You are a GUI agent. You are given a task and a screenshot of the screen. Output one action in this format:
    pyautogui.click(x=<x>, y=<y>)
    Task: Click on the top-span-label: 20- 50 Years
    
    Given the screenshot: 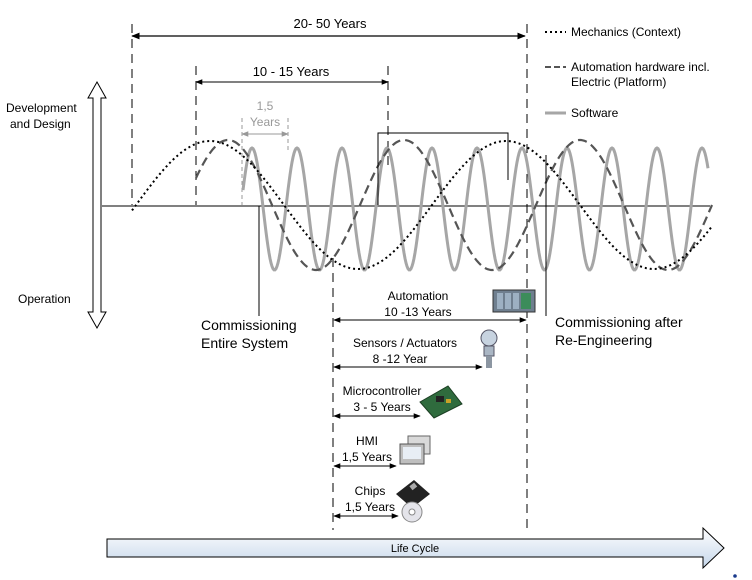 What is the action you would take?
    pyautogui.click(x=330, y=23)
    